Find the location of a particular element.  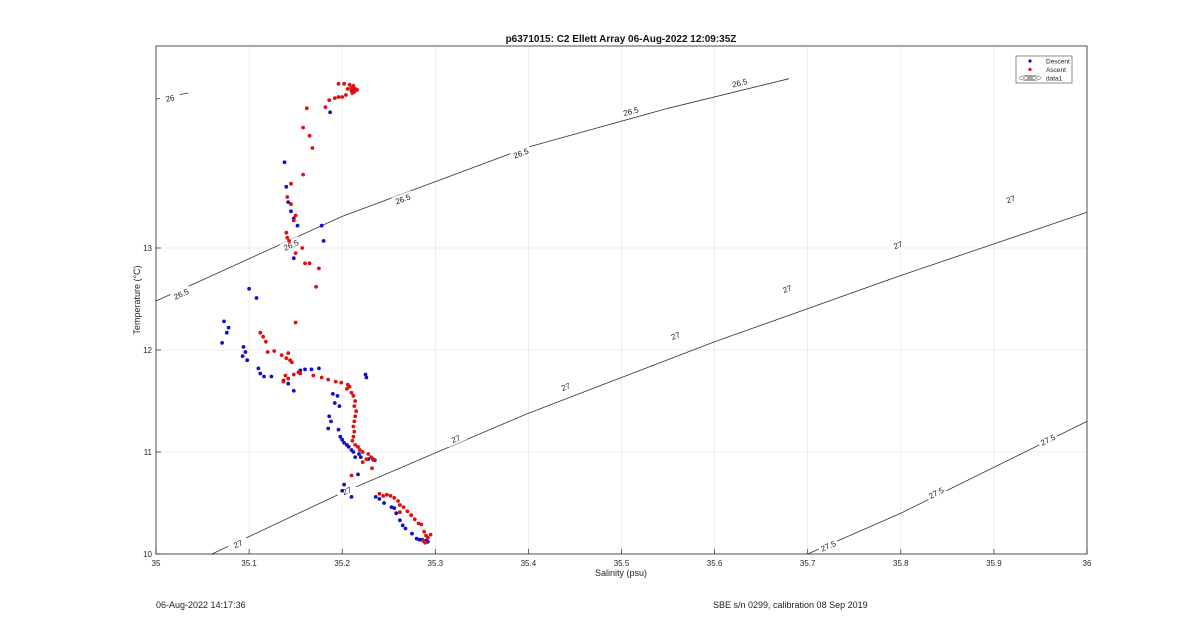

contour-27.5 is located at coordinates (947, 488).